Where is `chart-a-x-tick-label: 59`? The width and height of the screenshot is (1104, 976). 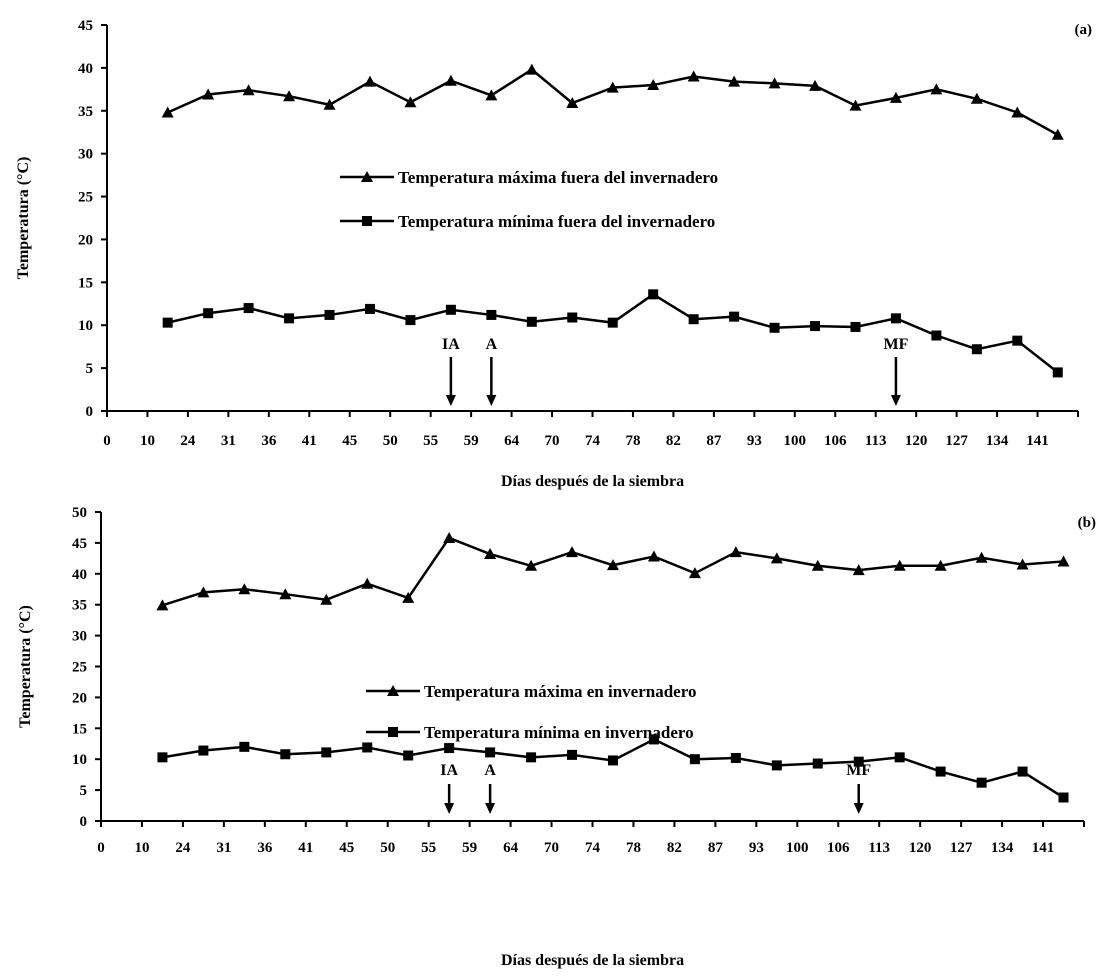 chart-a-x-tick-label: 59 is located at coordinates (471, 441).